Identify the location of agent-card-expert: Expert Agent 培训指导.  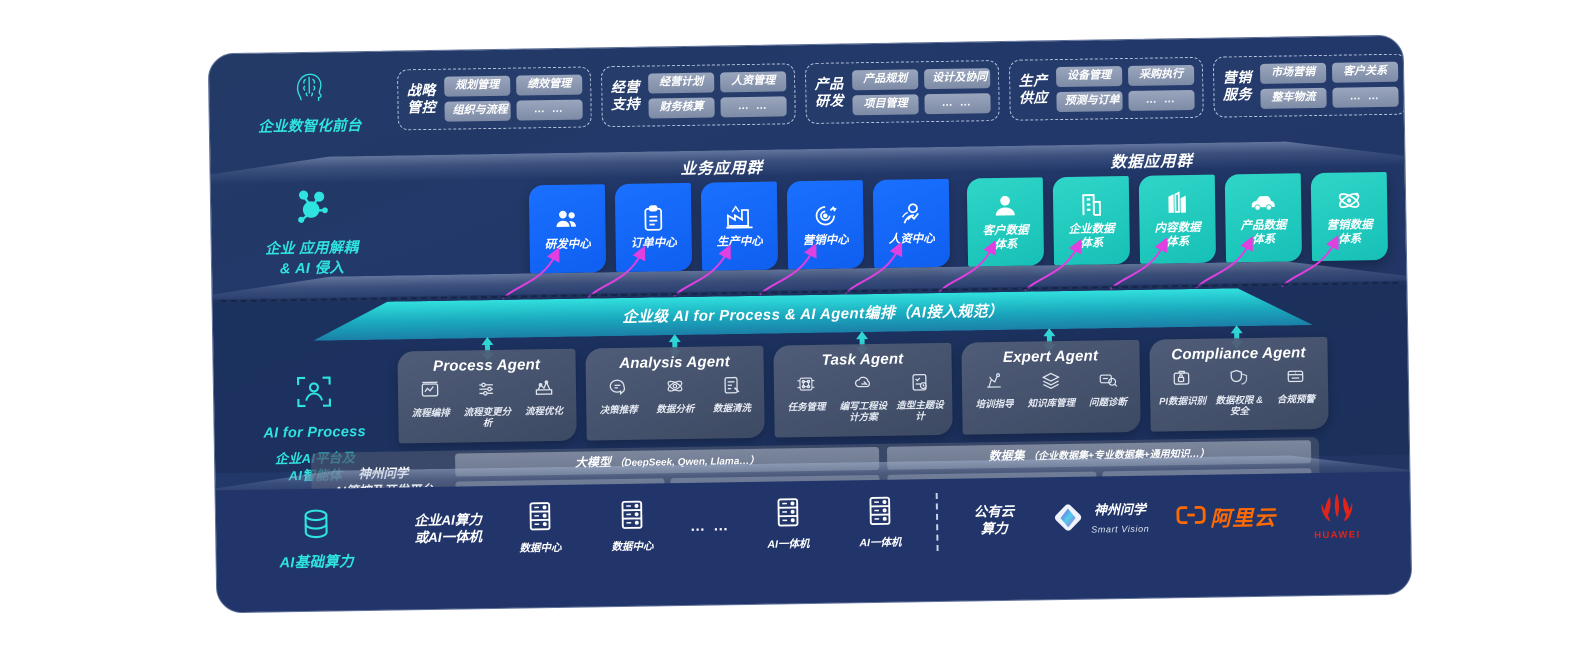
(1051, 387).